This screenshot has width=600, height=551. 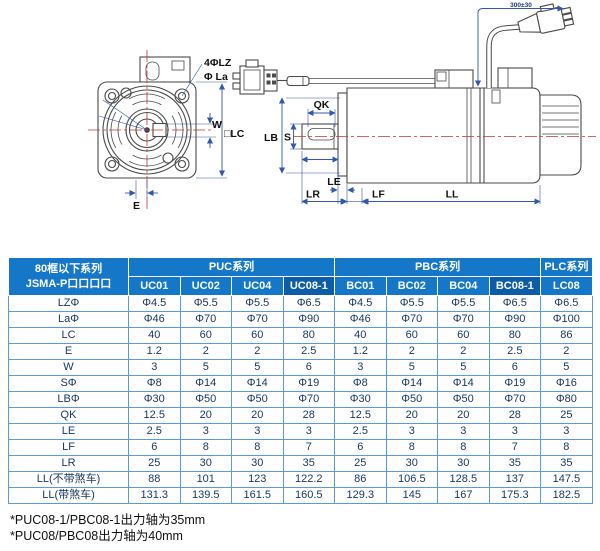 I want to click on row-label-6: LBΦ, so click(x=68, y=399).